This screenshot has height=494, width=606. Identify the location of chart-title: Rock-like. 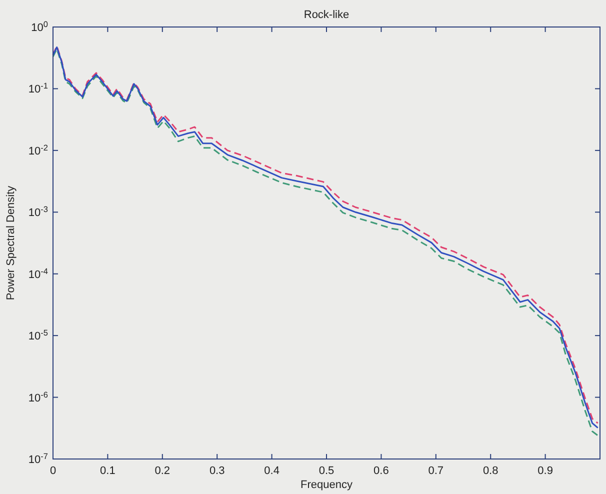
(327, 15).